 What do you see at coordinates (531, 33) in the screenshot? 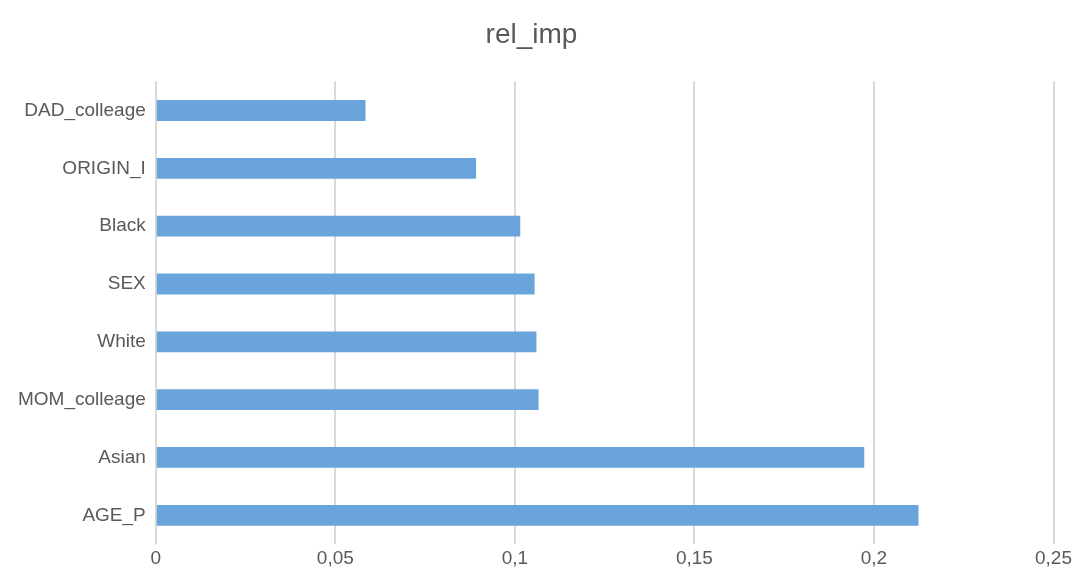
I see `chart-title: rel_imp` at bounding box center [531, 33].